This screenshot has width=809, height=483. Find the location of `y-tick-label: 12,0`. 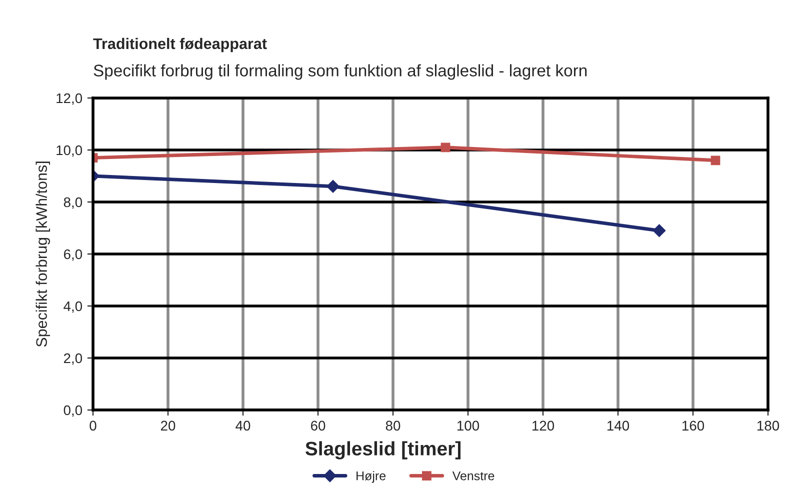

y-tick-label: 12,0 is located at coordinates (69, 99).